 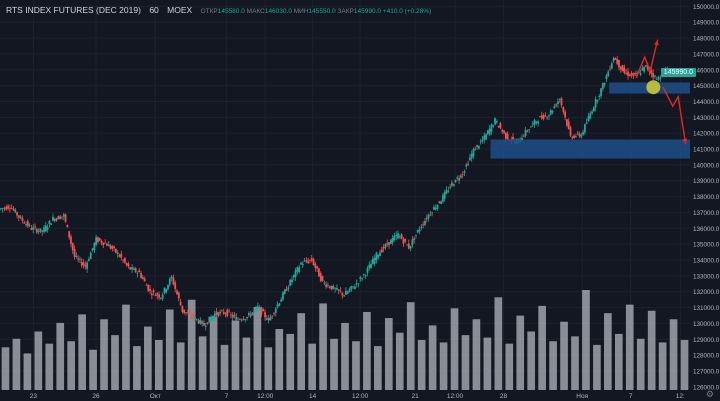 What do you see at coordinates (706, 86) in the screenshot?
I see `y-tick-label: 145000.0` at bounding box center [706, 86].